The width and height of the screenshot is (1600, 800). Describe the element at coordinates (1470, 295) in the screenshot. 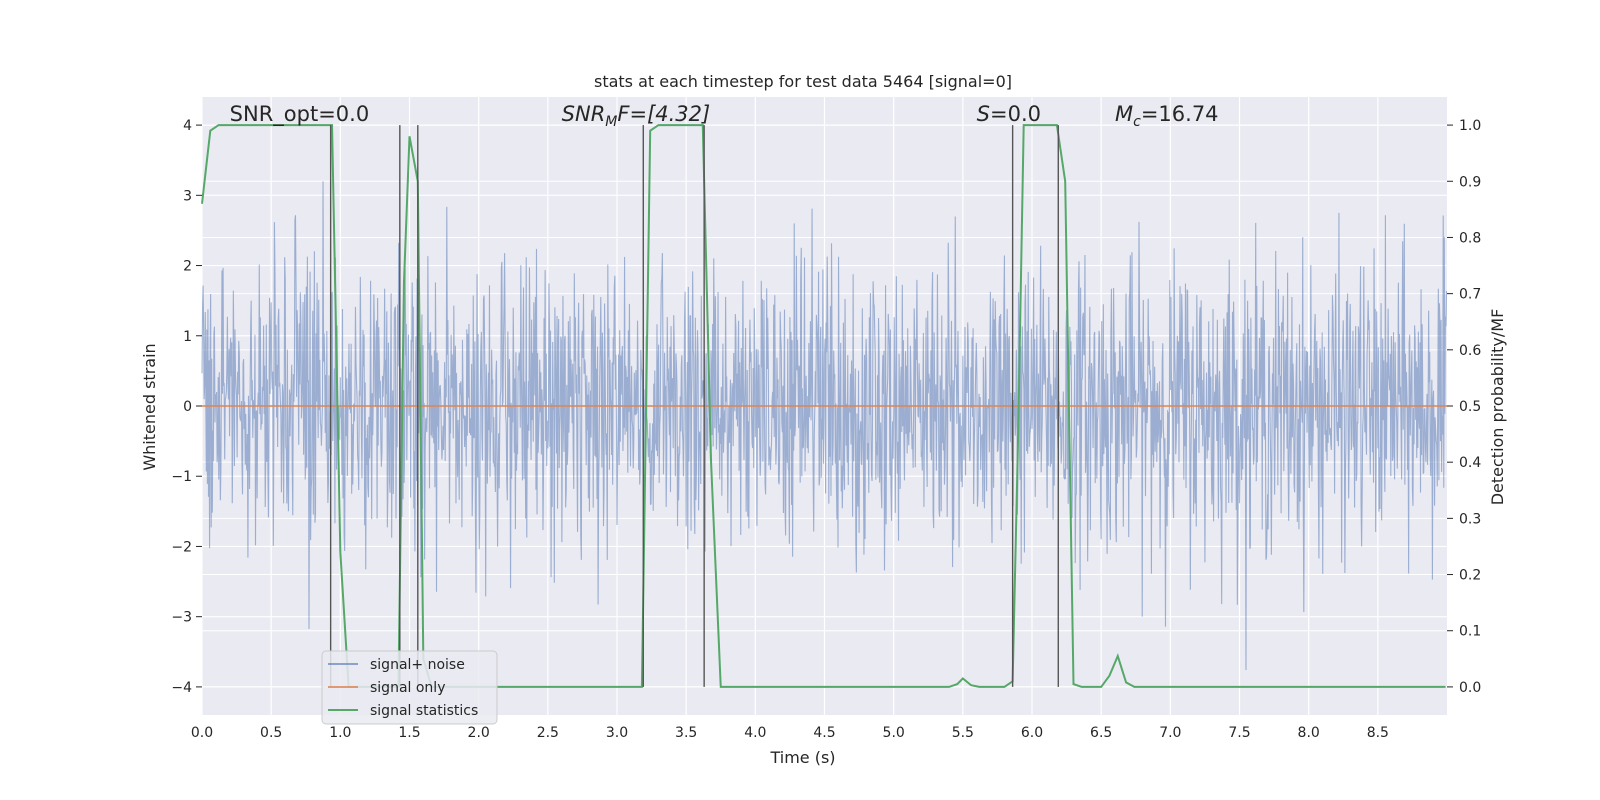

I see `y2-tick-label: 0.7` at that location.